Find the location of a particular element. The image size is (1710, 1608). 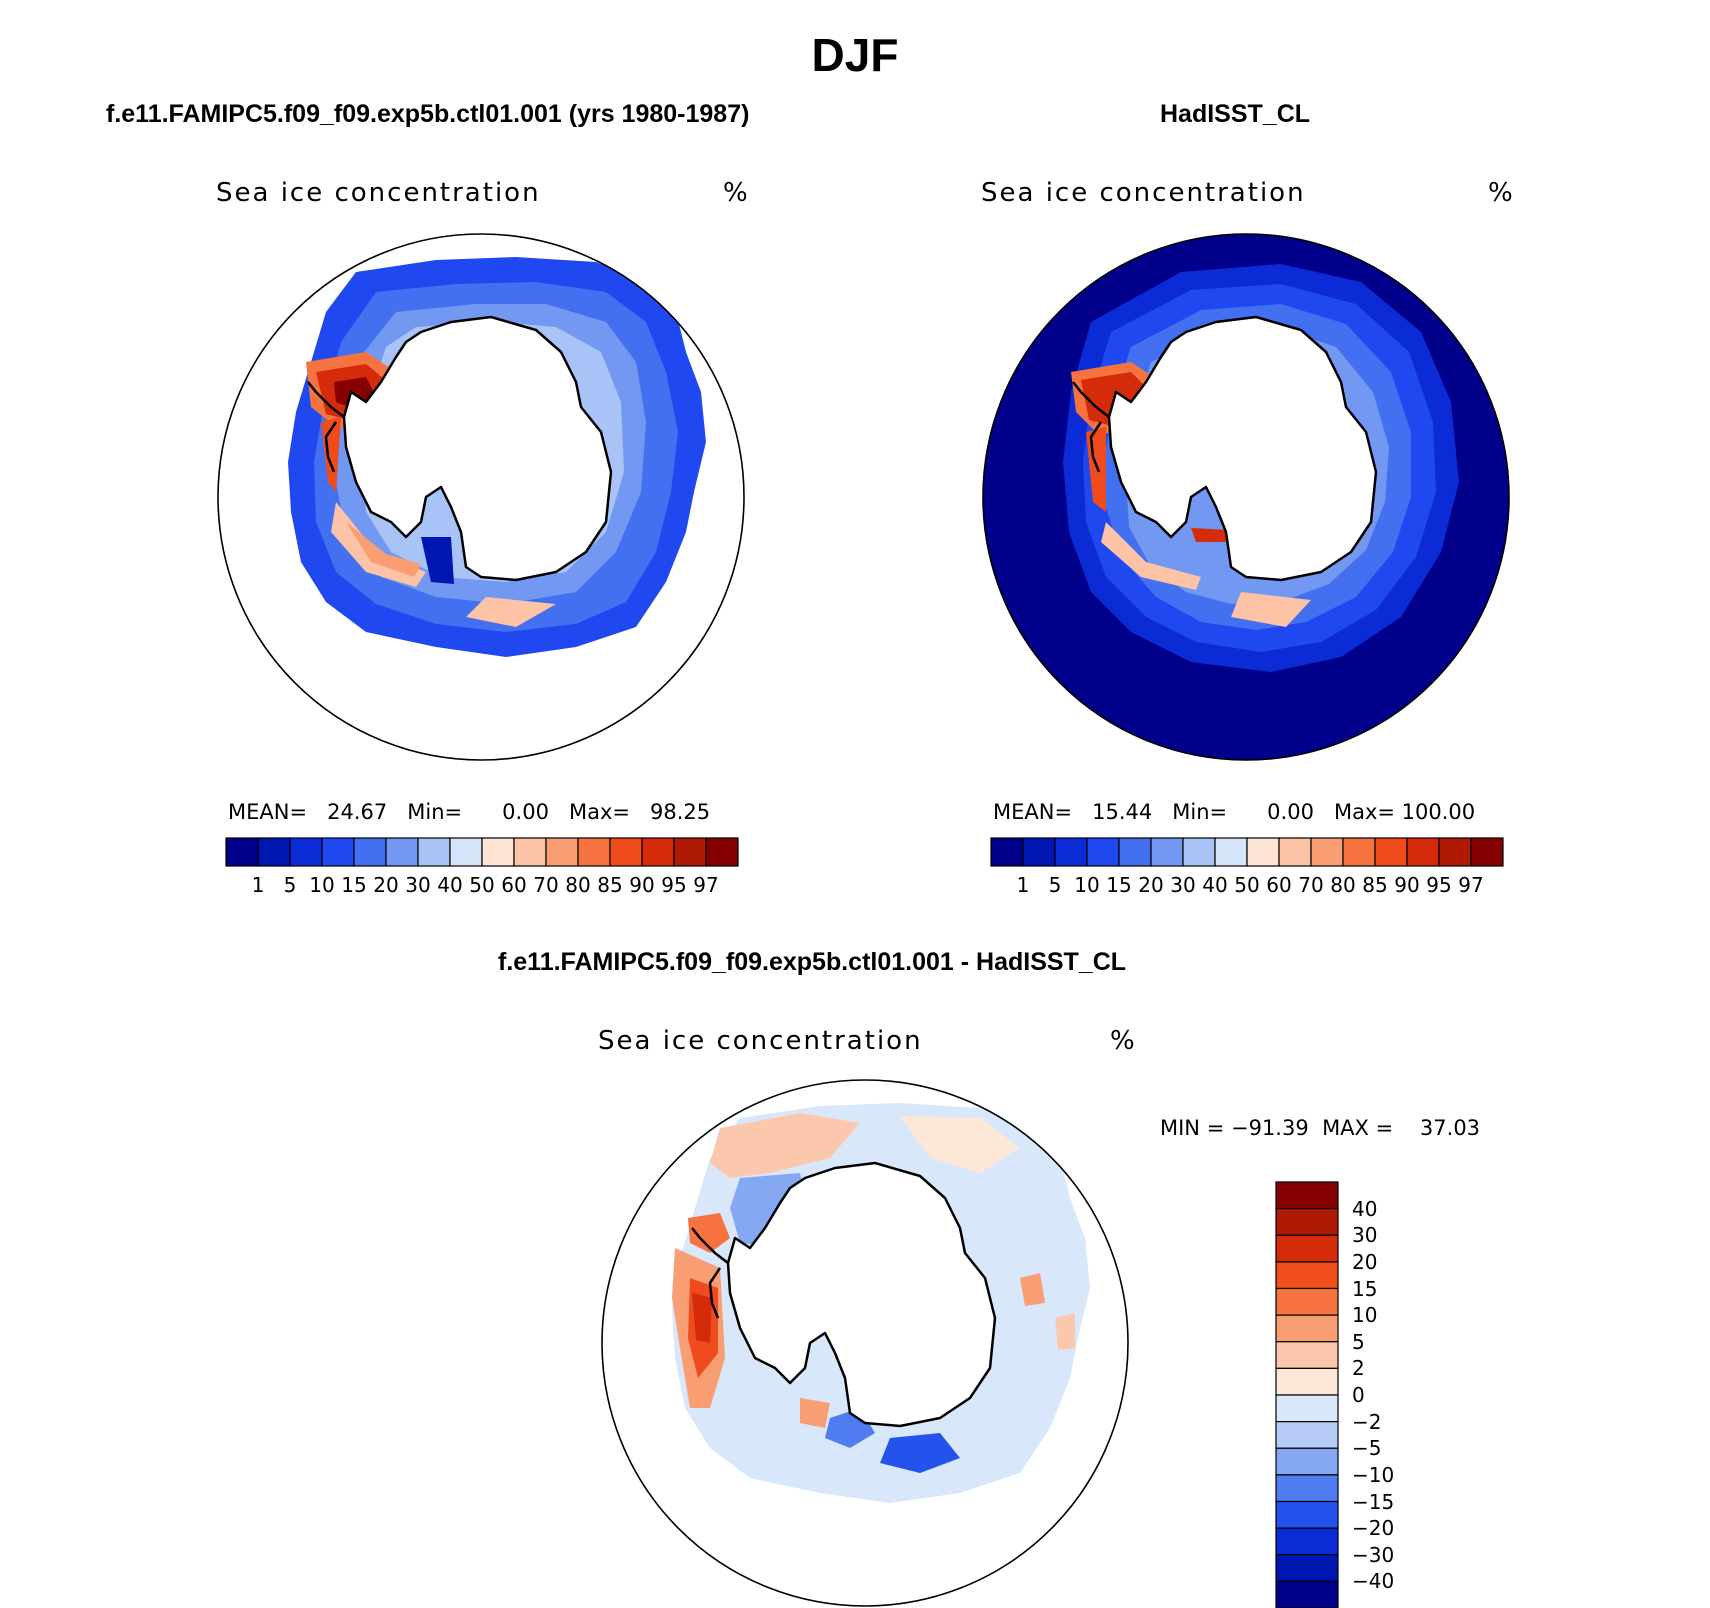

panel-1-colorbar-tick-label: 80 is located at coordinates (578, 885).